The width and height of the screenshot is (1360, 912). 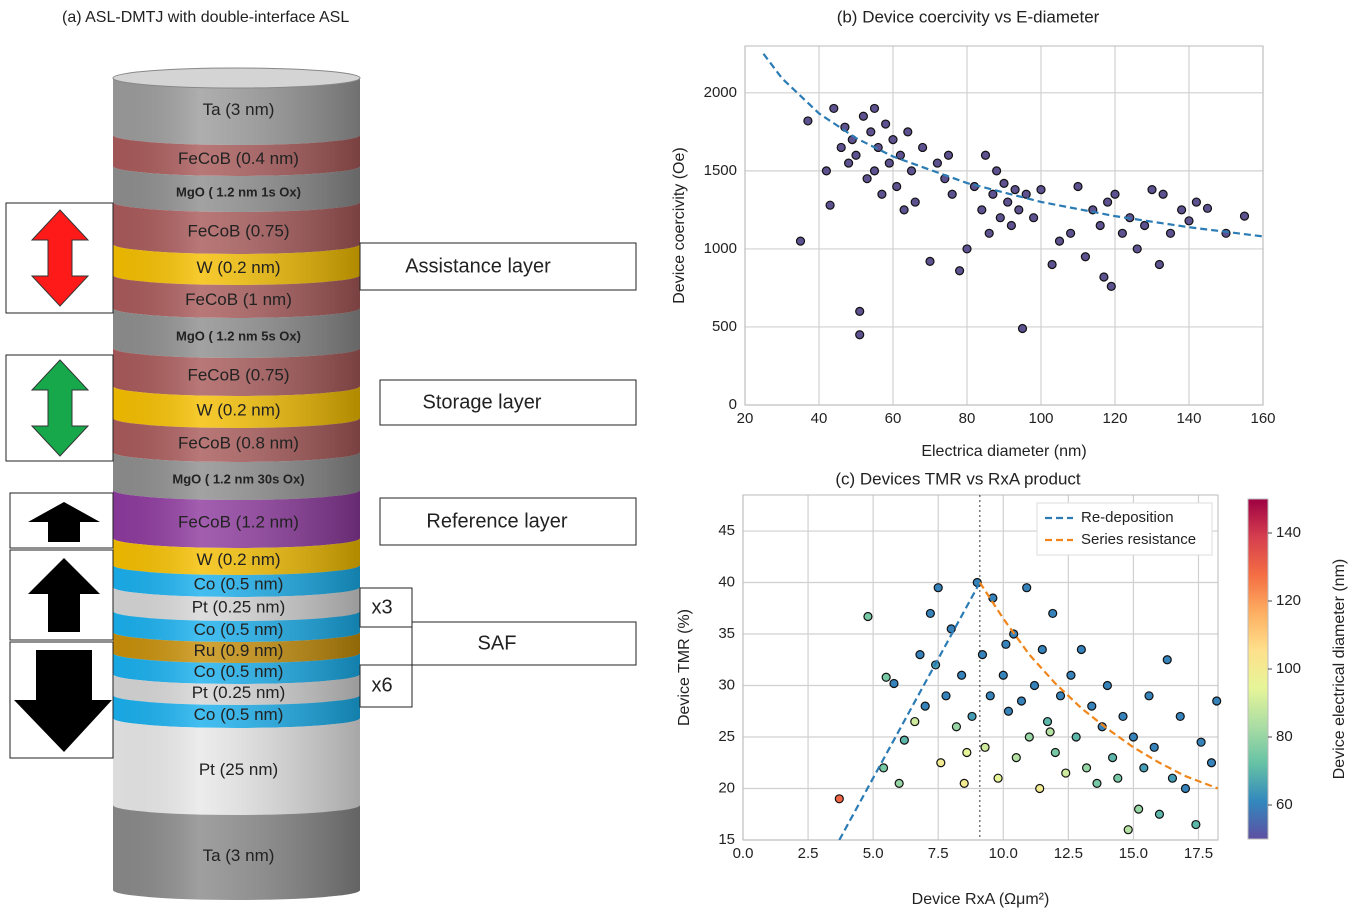 What do you see at coordinates (893, 418) in the screenshot?
I see `x-tick-label: 60` at bounding box center [893, 418].